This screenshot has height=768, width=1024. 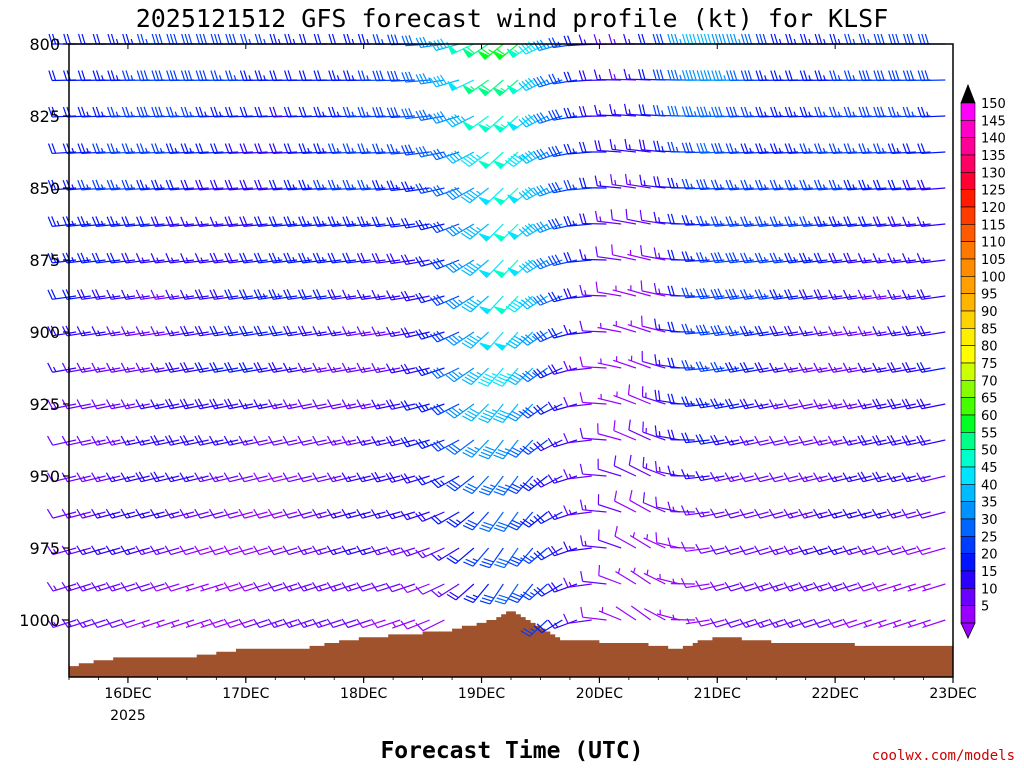 I want to click on colorbar-label: 120, so click(x=993, y=208).